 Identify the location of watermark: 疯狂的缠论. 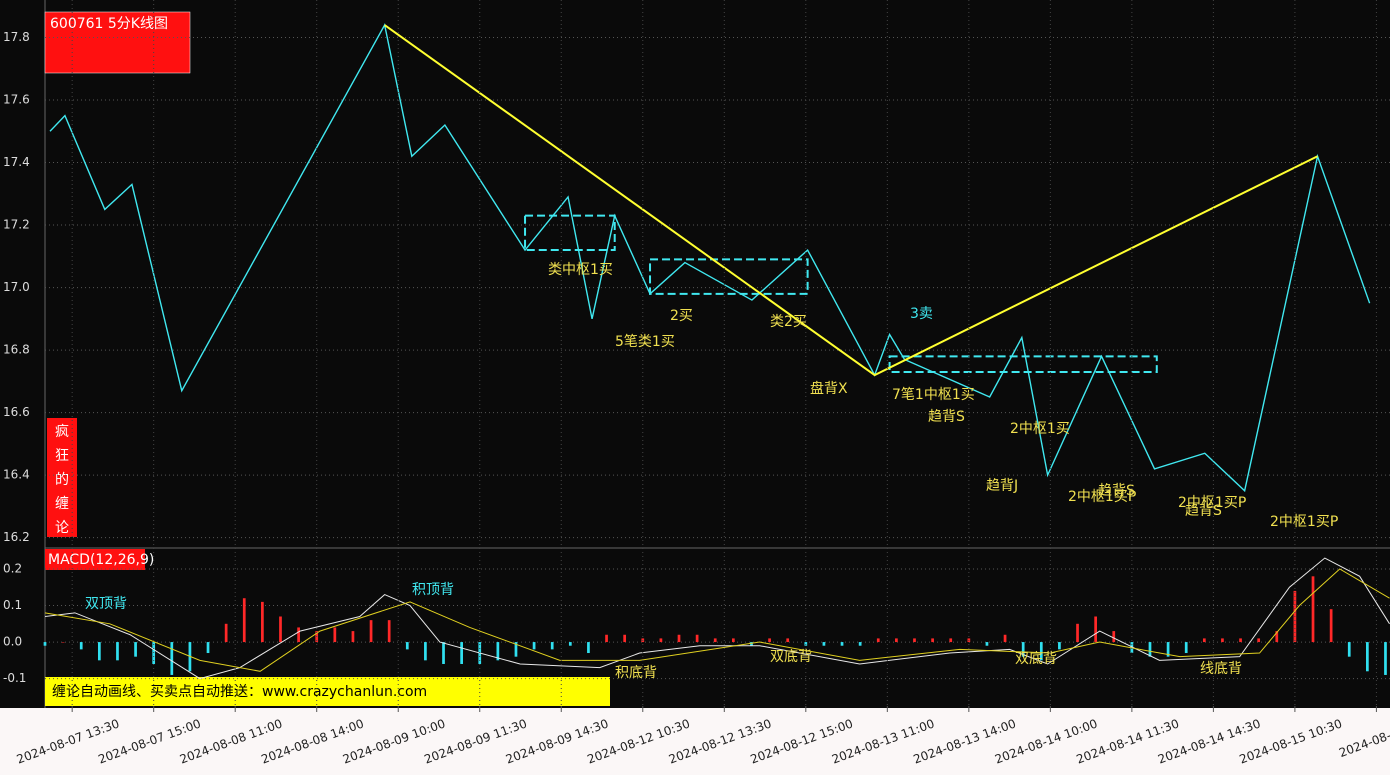
(62, 480).